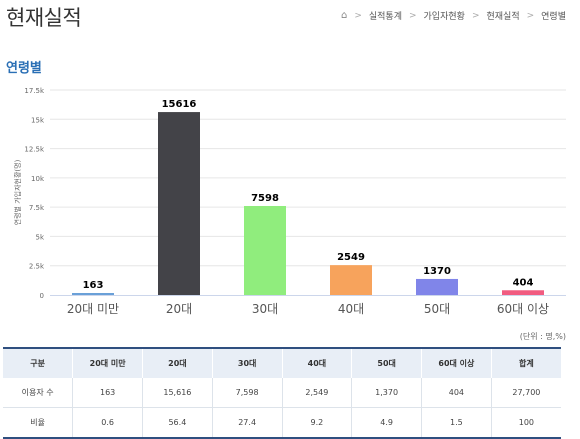 The height and width of the screenshot is (439, 580). Describe the element at coordinates (179, 104) in the screenshot. I see `data-label: 15616` at that location.